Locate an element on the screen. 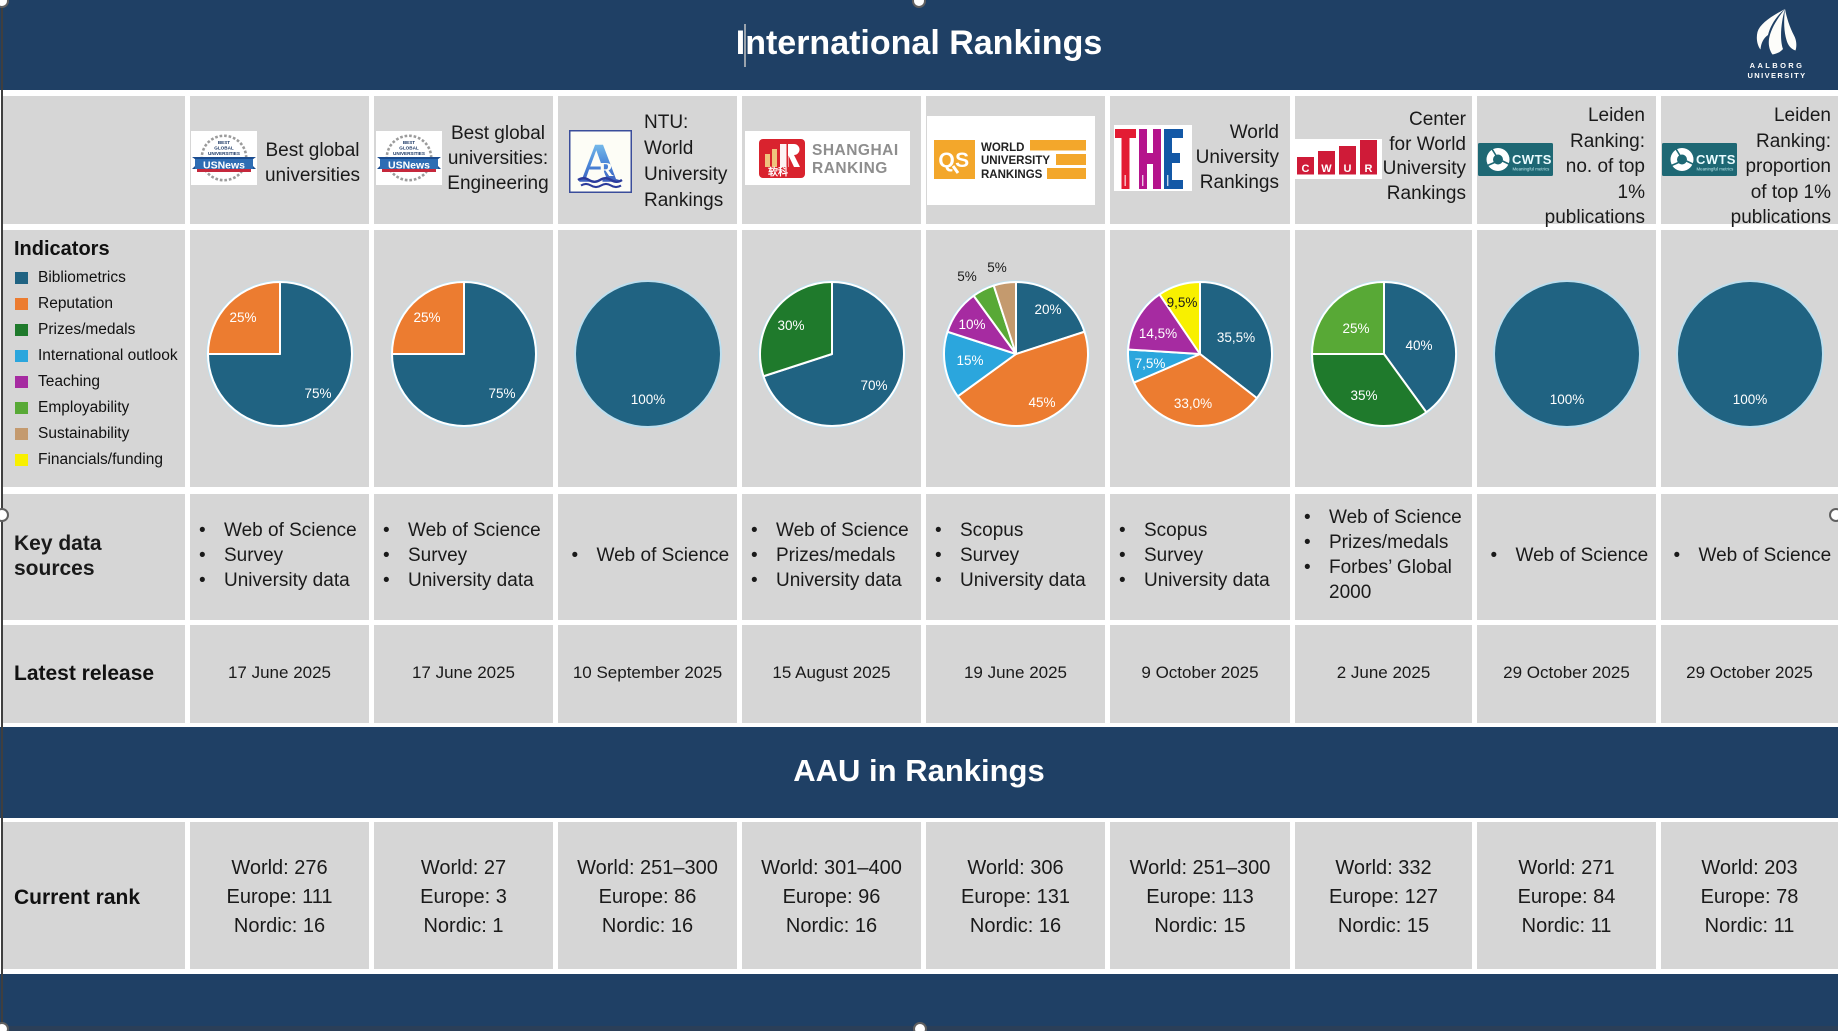  svg-text: W is located at coordinates (1326, 169).